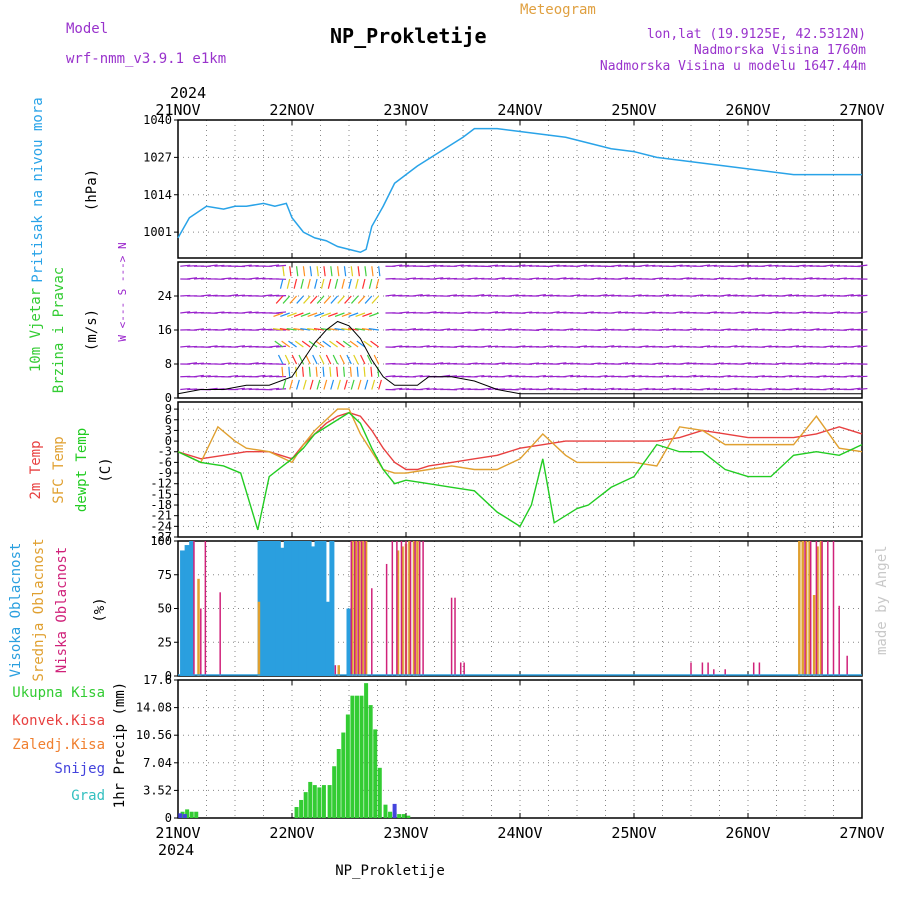 The height and width of the screenshot is (900, 900). What do you see at coordinates (176, 850) in the screenshot?
I see `bottom-year-label: 2024` at bounding box center [176, 850].